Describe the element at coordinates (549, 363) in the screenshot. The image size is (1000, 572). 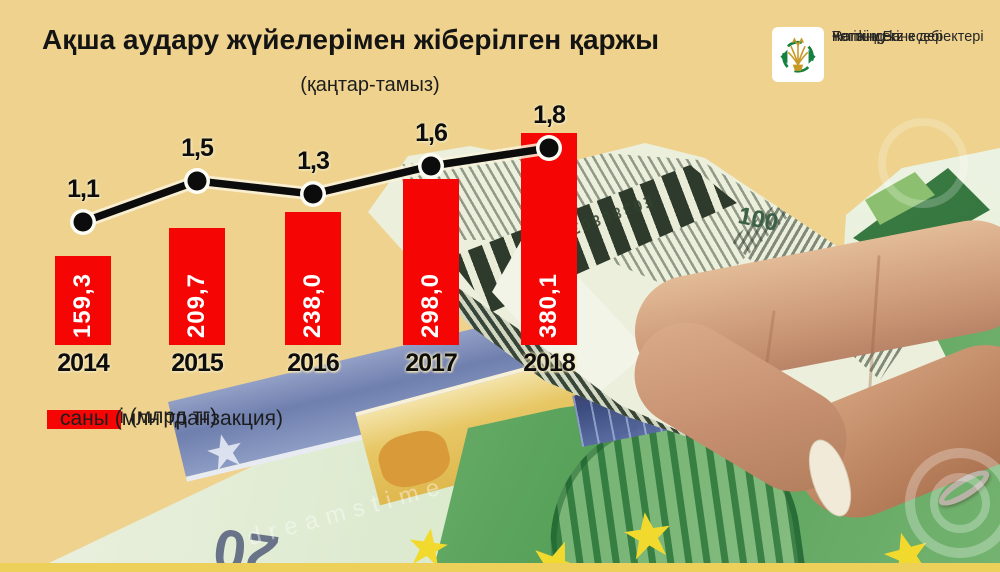
I see `year-label-2018: 2018` at that location.